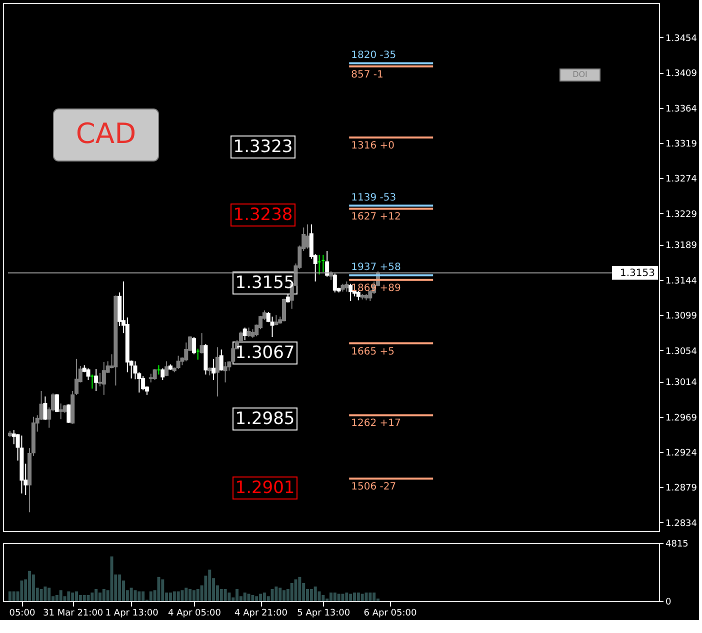 The image size is (702, 633). Describe the element at coordinates (323, 613) in the screenshot. I see `x-tick-label: 5 Apr 13:00` at that location.